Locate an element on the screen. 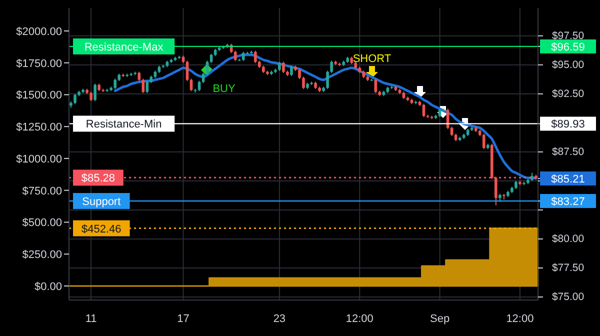 The width and height of the screenshot is (600, 336). ref-line-label: $452.46 is located at coordinates (102, 229).